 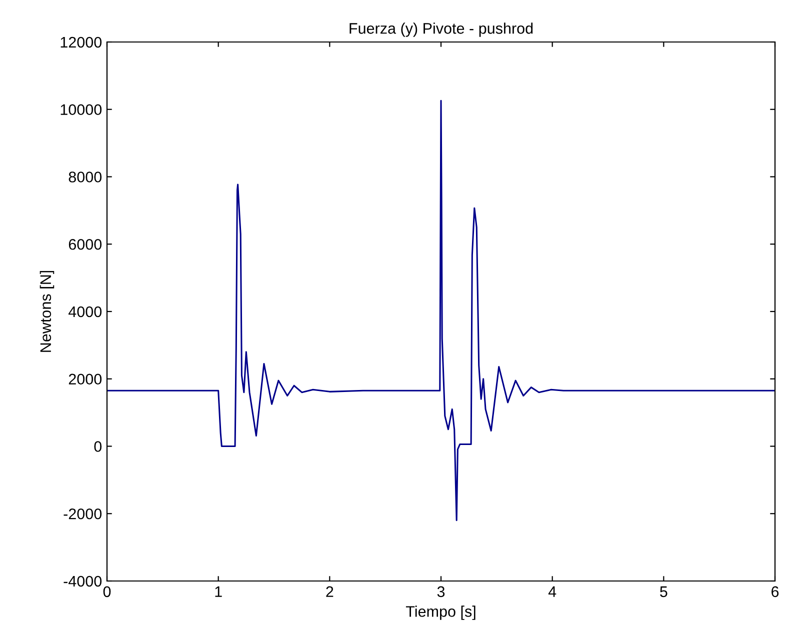 What do you see at coordinates (552, 591) in the screenshot?
I see `x-tick-label: 4` at bounding box center [552, 591].